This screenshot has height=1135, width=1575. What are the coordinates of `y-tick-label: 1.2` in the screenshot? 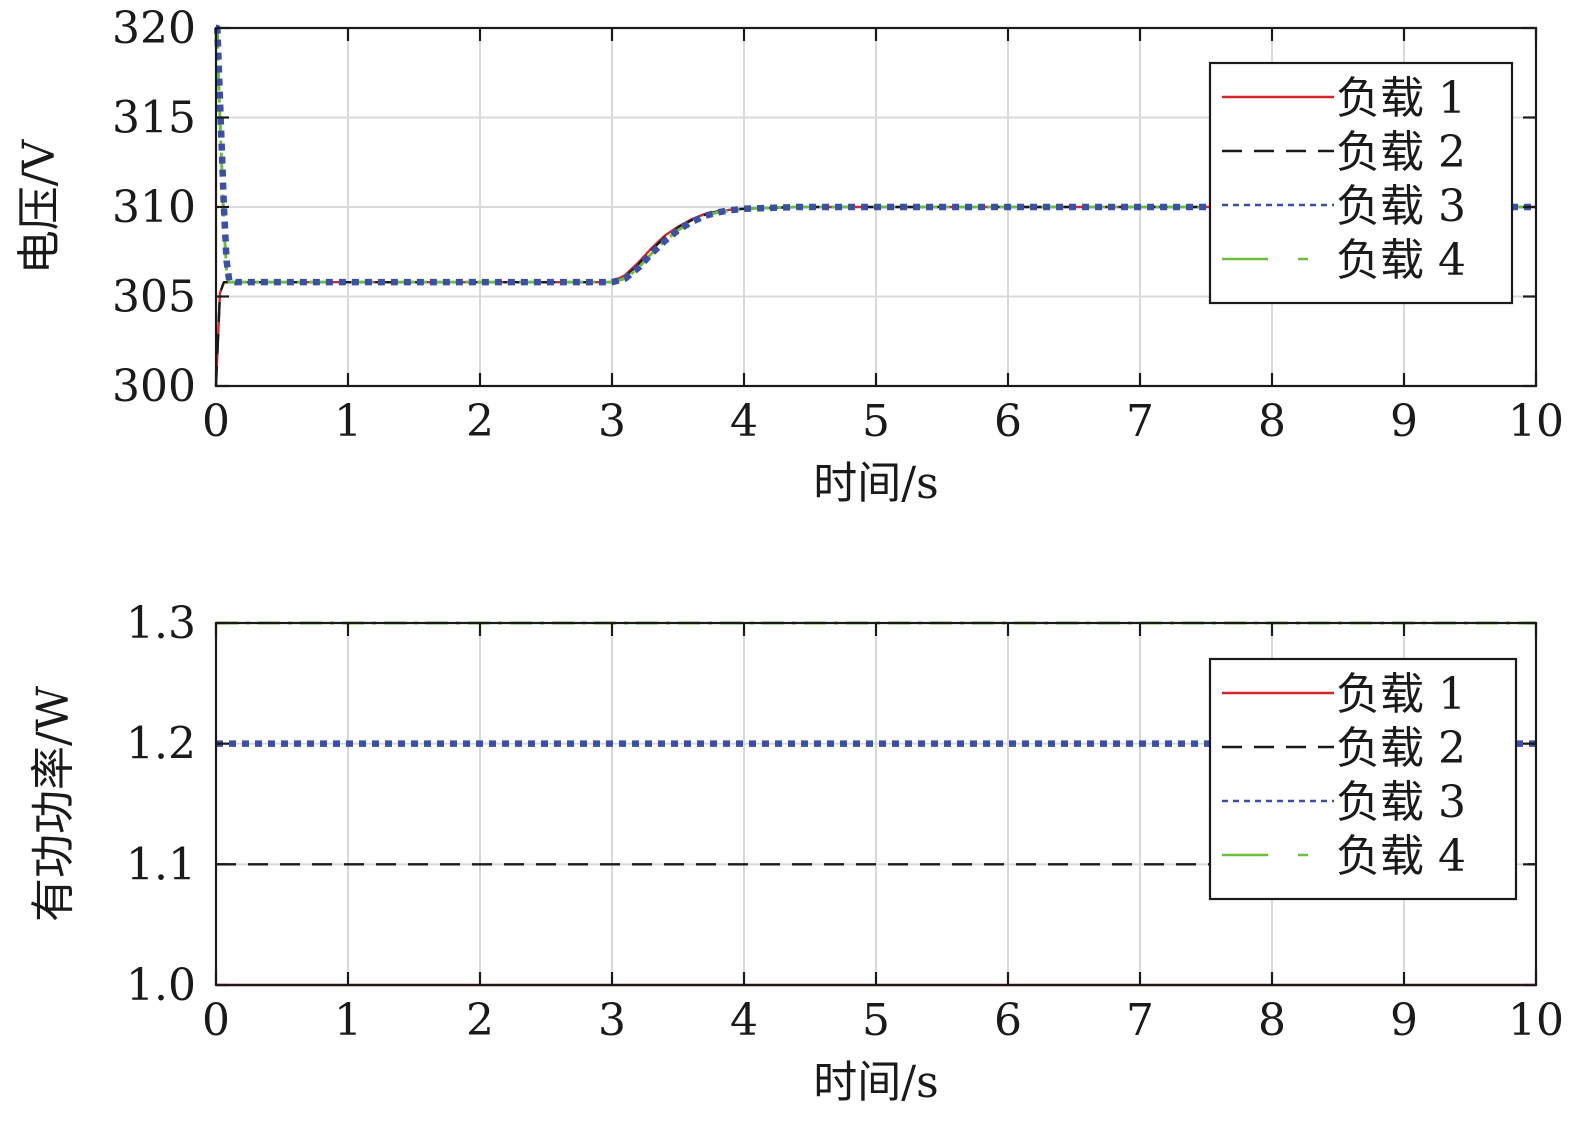 It's located at (161, 744).